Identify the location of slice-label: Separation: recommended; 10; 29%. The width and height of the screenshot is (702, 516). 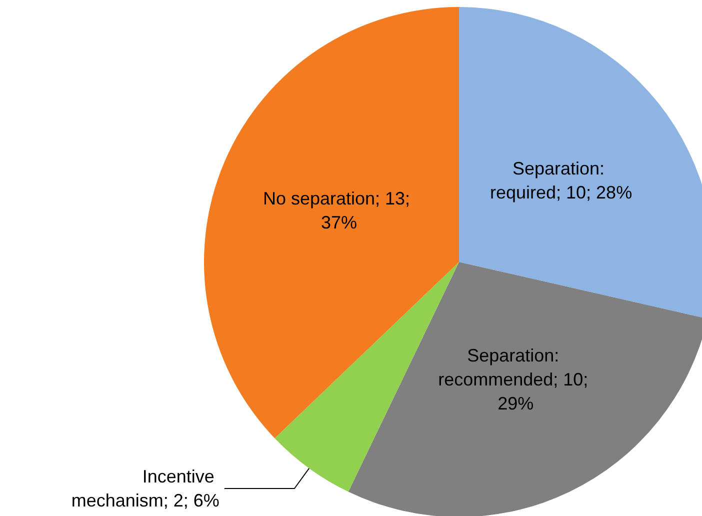
(516, 380).